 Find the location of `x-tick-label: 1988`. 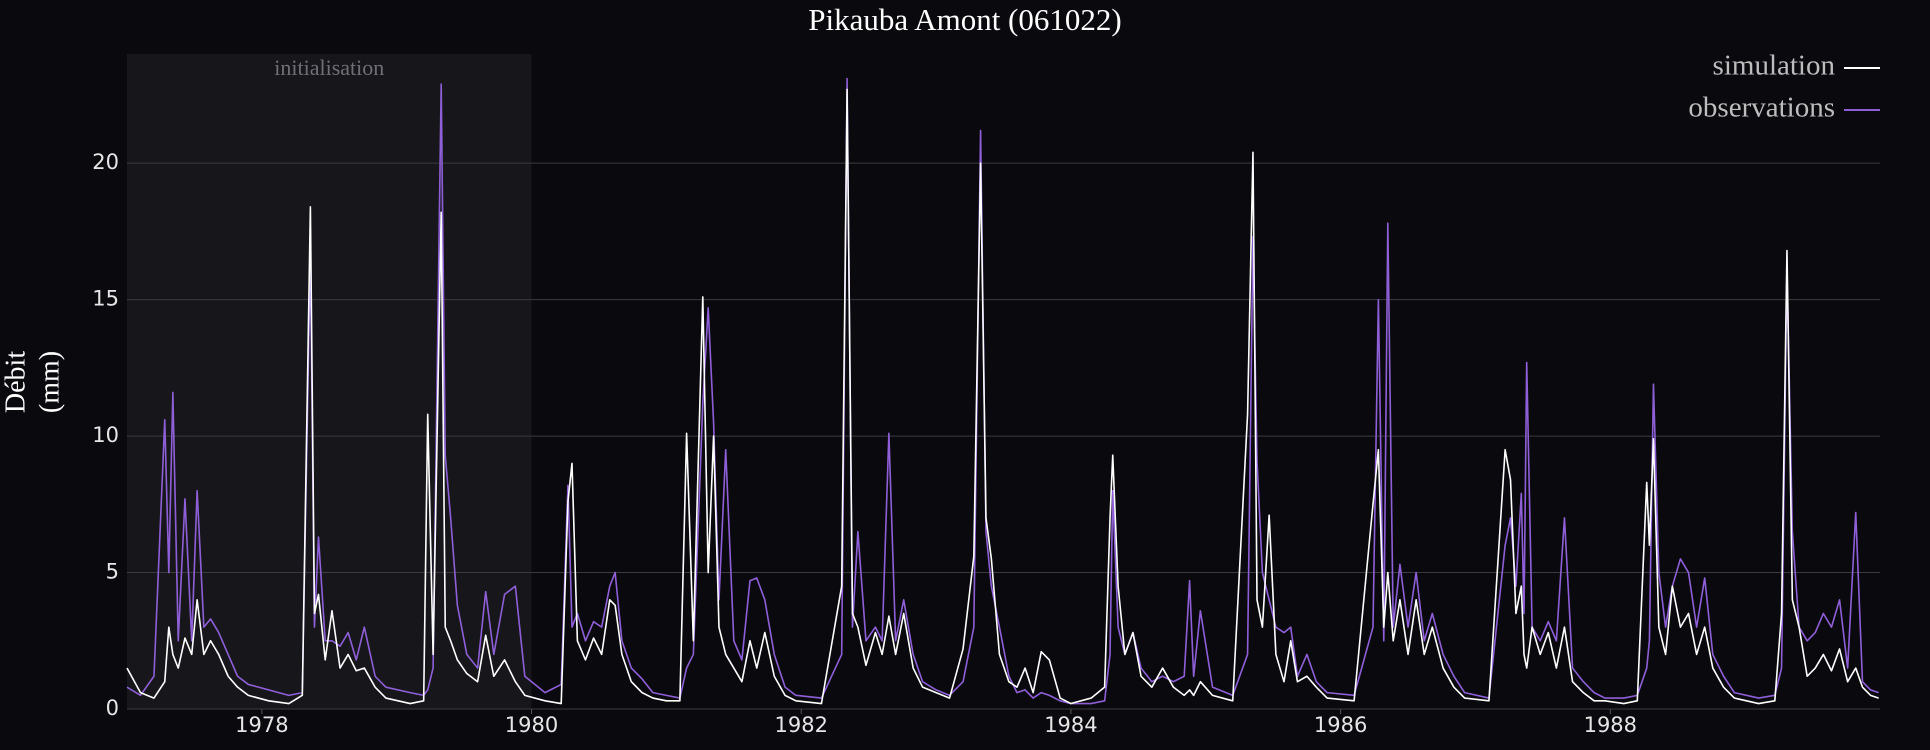

x-tick-label: 1988 is located at coordinates (1610, 725).